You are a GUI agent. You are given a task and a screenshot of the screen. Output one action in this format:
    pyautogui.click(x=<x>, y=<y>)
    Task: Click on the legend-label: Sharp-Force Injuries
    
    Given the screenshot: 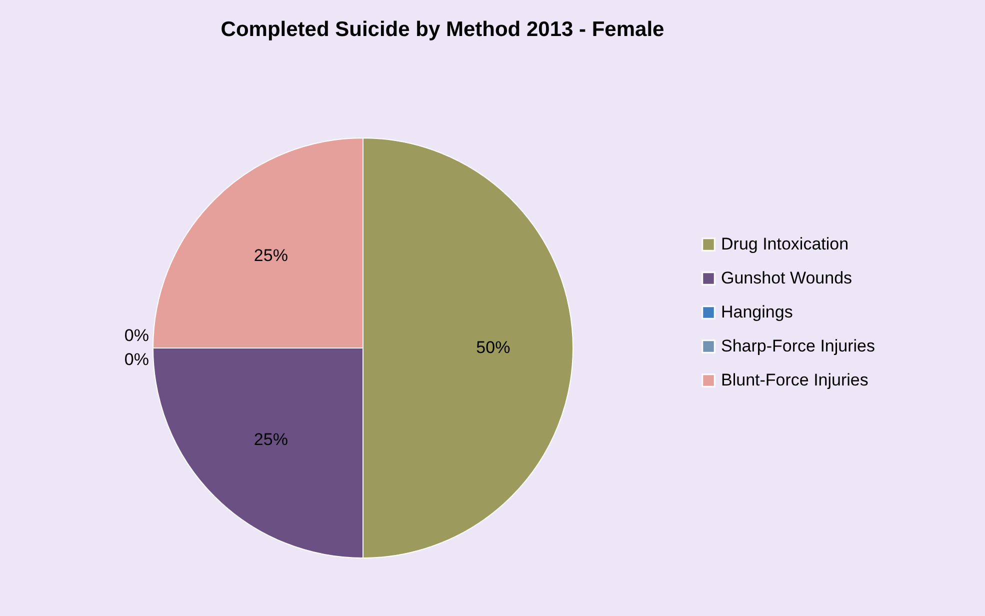 What is the action you would take?
    pyautogui.click(x=798, y=346)
    